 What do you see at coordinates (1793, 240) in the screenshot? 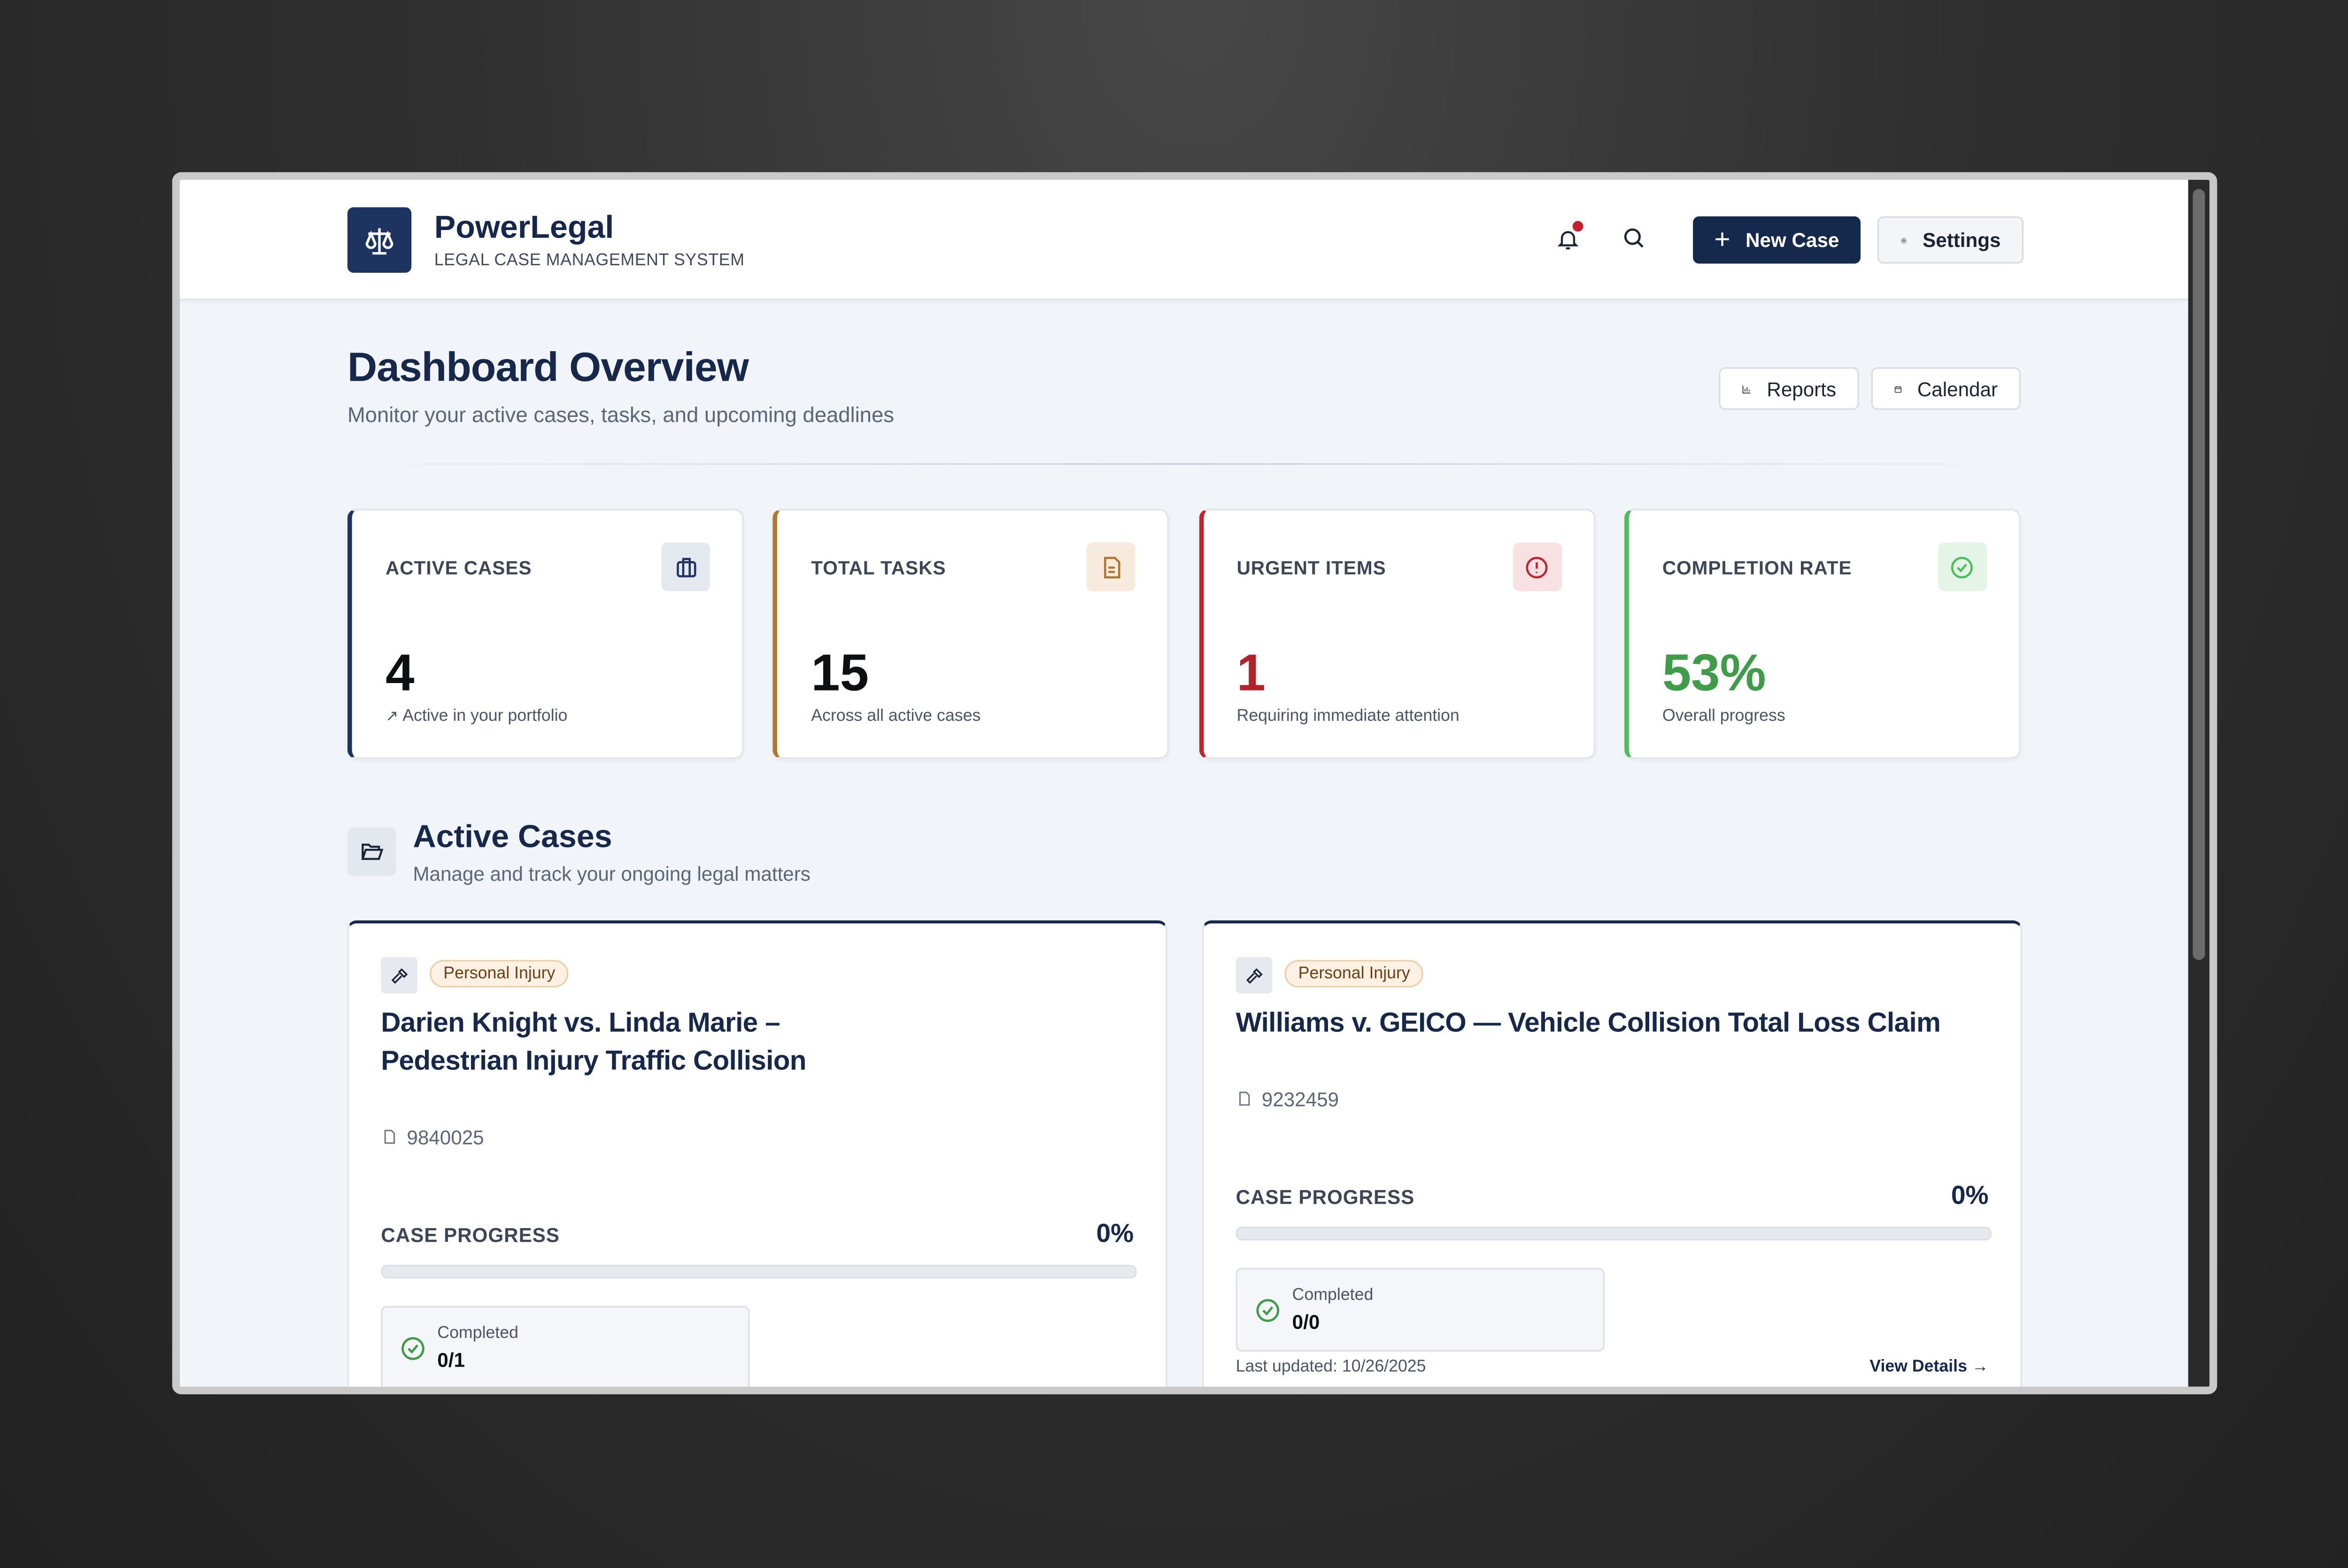
I see `new-case-label: New Case` at bounding box center [1793, 240].